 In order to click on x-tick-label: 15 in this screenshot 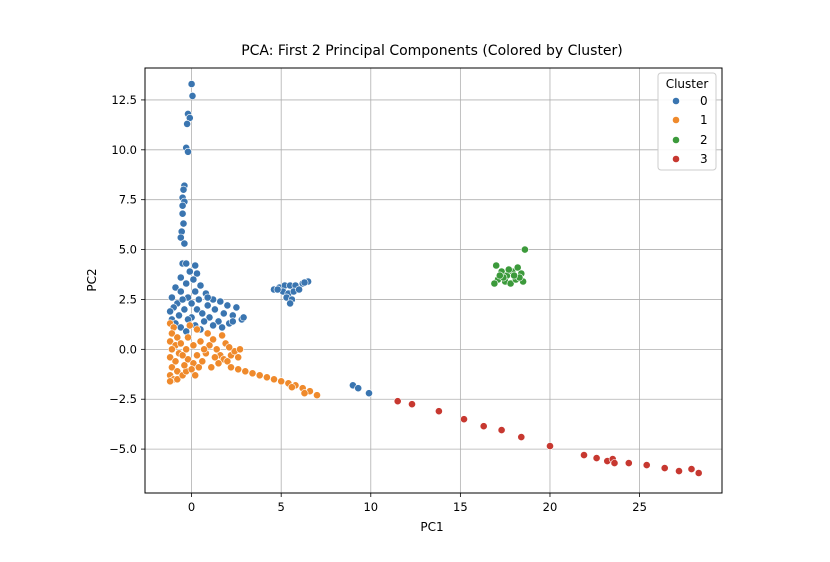, I will do `click(460, 507)`.